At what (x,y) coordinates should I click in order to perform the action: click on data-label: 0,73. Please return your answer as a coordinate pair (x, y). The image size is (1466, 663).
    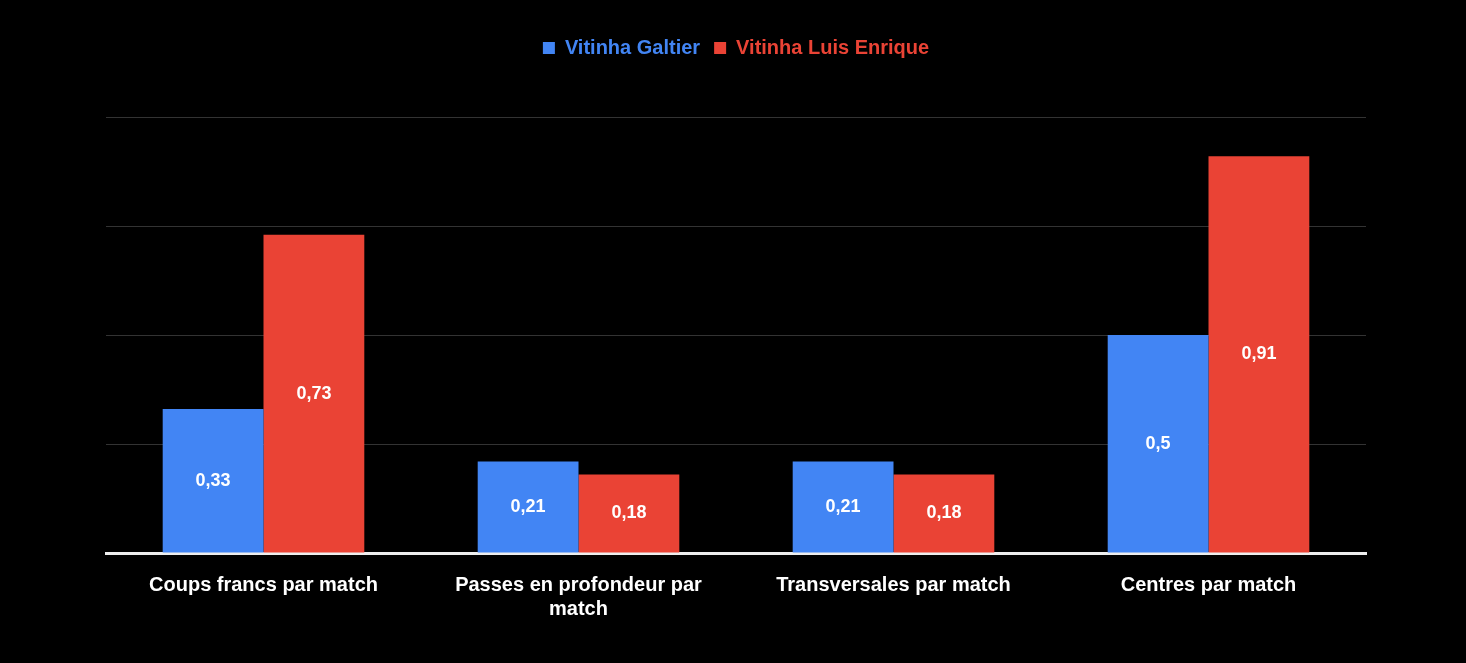
    Looking at the image, I should click on (314, 392).